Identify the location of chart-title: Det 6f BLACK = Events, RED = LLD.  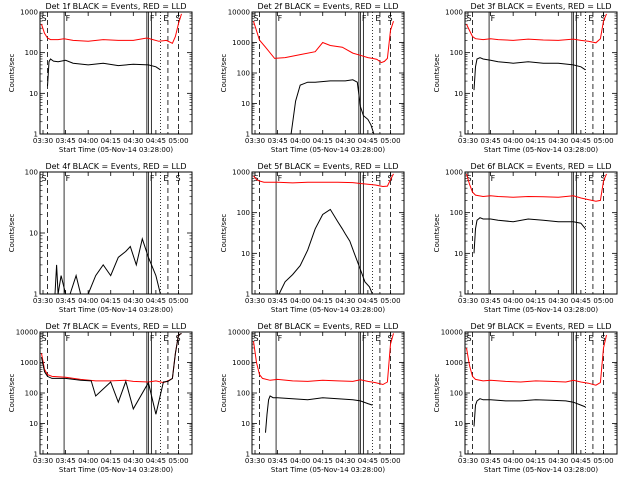
(540, 166).